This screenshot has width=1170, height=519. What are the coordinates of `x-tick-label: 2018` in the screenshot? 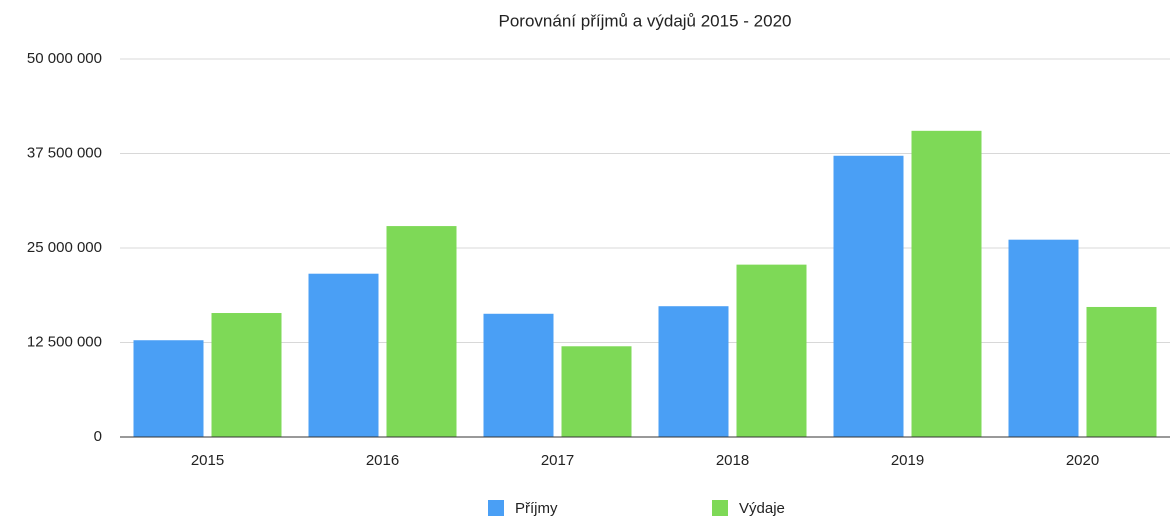 It's located at (732, 460).